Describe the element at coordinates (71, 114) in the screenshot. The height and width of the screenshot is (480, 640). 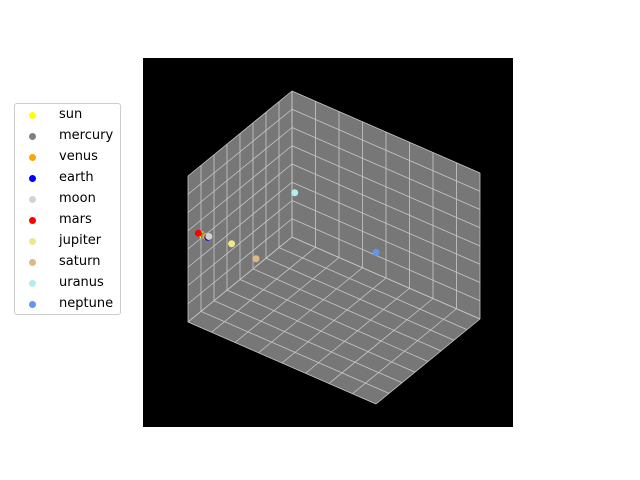
I see `legend-label: sun` at that location.